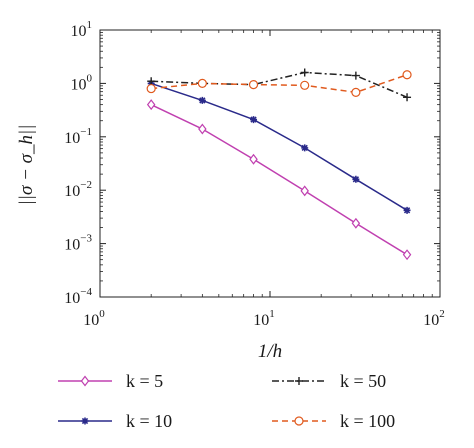 The width and height of the screenshot is (474, 448). I want to click on y-tick-exponent: 1, so click(90, 25).